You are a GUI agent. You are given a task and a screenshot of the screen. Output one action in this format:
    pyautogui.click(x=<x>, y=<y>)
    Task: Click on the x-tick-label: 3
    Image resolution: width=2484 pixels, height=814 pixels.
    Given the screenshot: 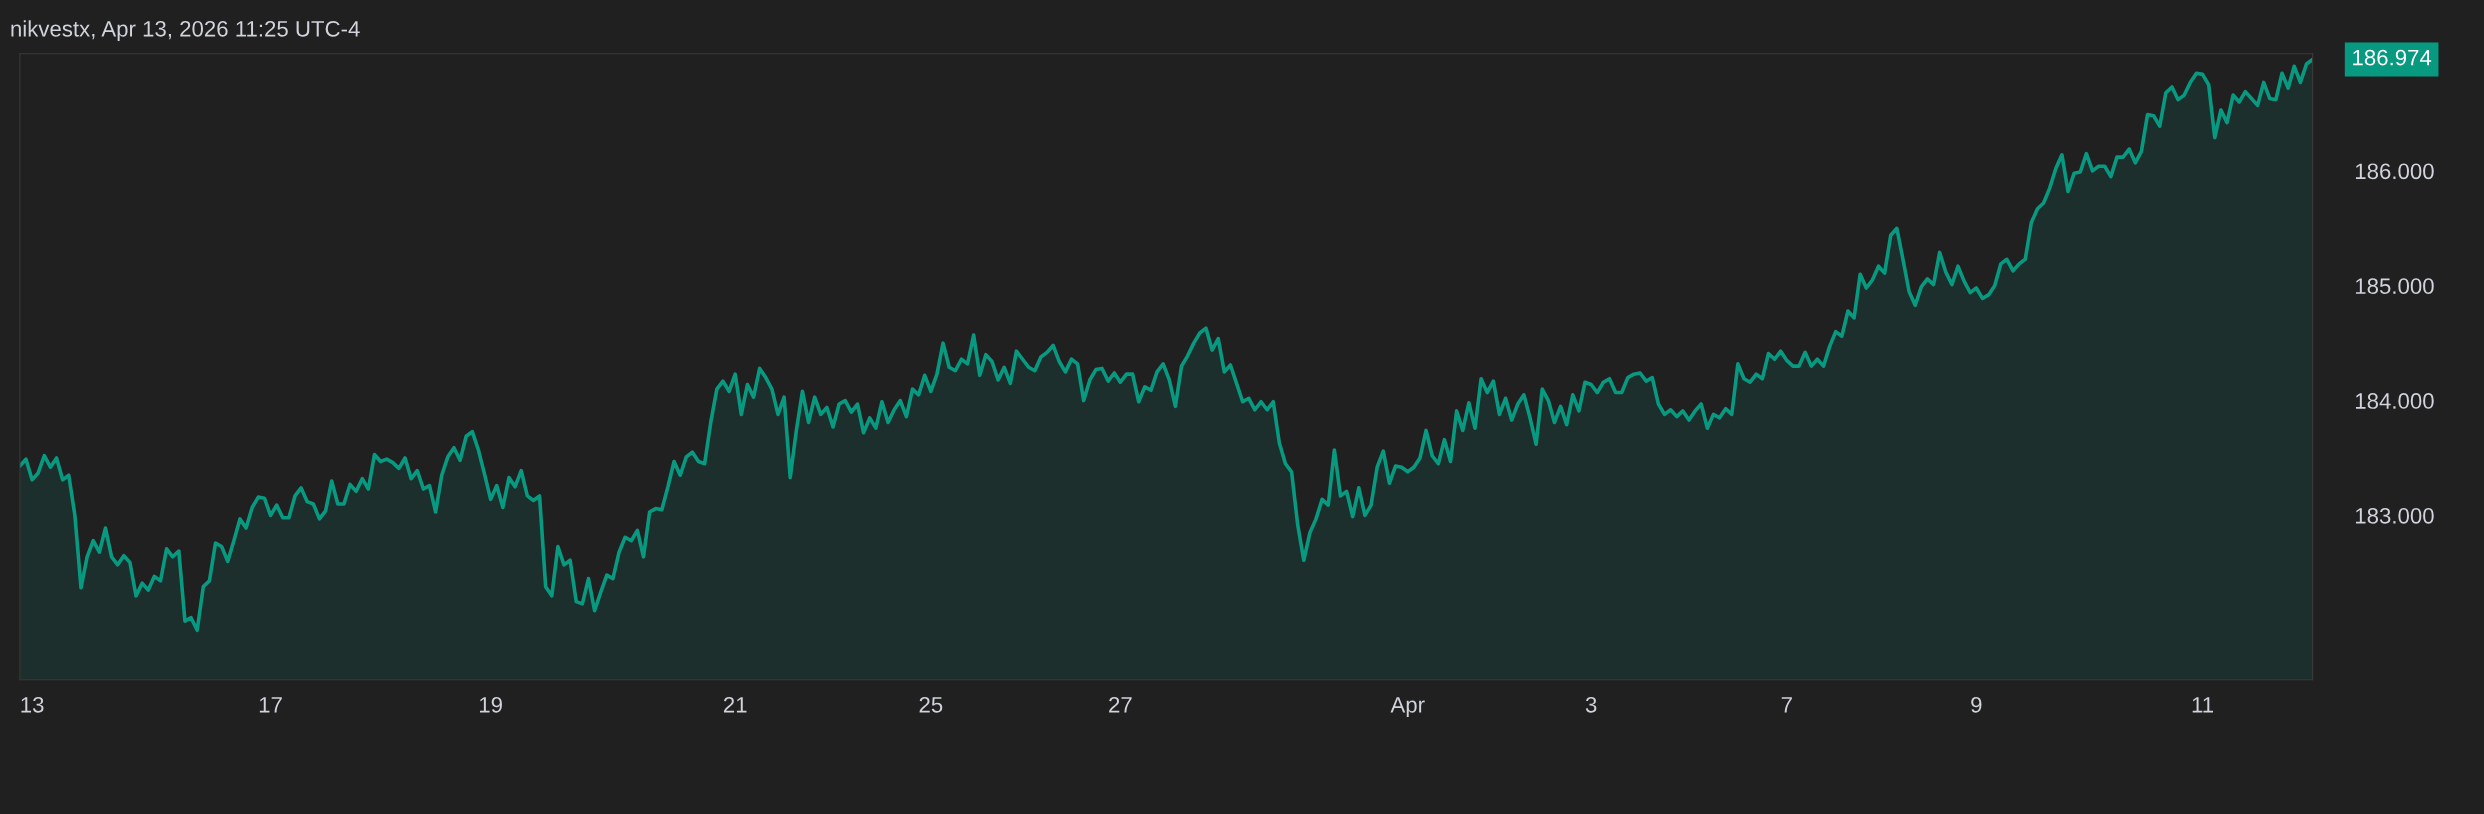 What is the action you would take?
    pyautogui.click(x=1591, y=704)
    